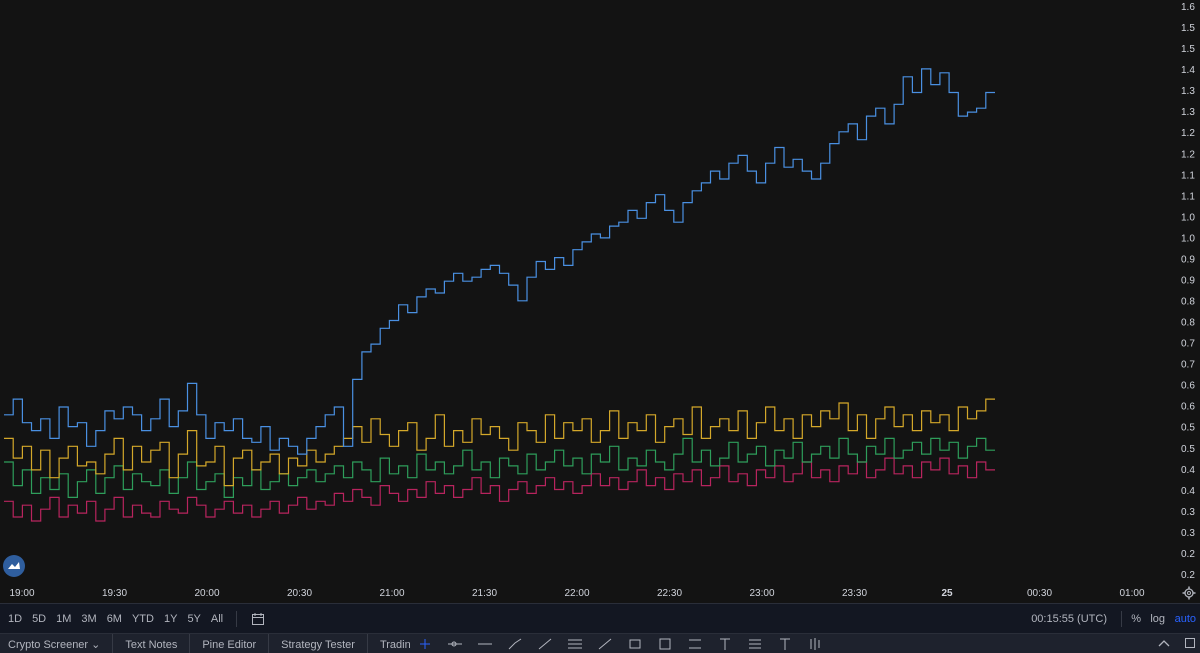 The width and height of the screenshot is (1200, 653). What do you see at coordinates (515, 643) in the screenshot?
I see `trend-angle-icon` at bounding box center [515, 643].